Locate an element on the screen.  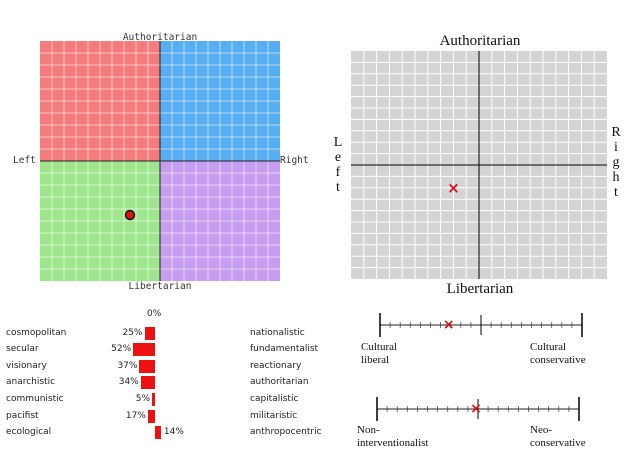
bar-value-label: 34% is located at coordinates (128, 382).